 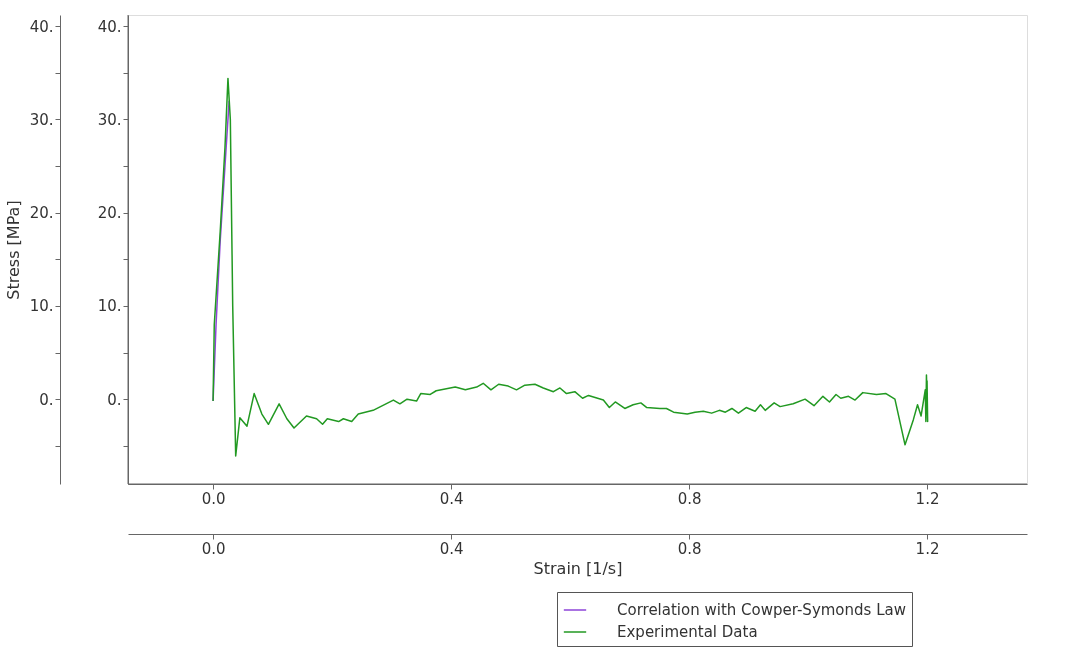 What do you see at coordinates (41, 213) in the screenshot?
I see `y-tick-label: 20.` at bounding box center [41, 213].